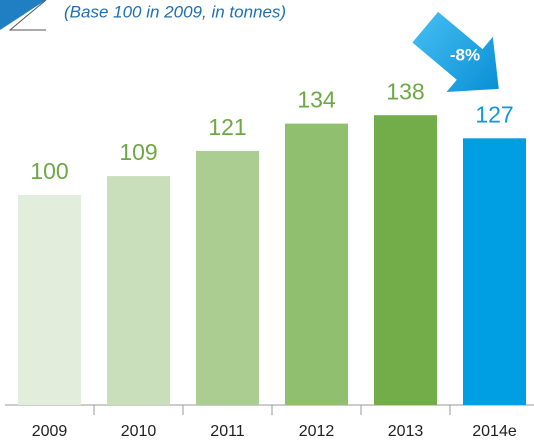 The image size is (534, 445). I want to click on value-label: 121, so click(227, 127).